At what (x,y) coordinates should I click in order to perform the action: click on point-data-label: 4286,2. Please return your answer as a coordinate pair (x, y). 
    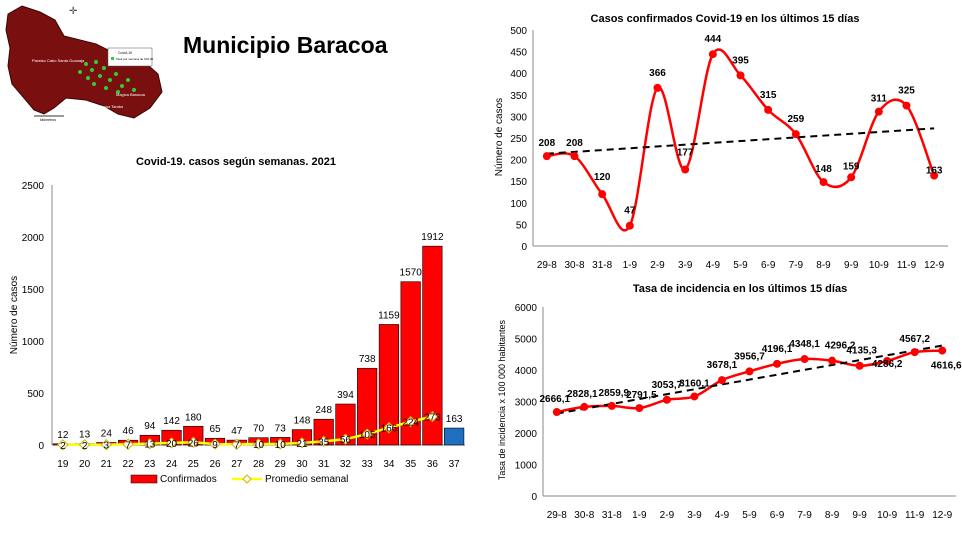
    Looking at the image, I should click on (887, 364).